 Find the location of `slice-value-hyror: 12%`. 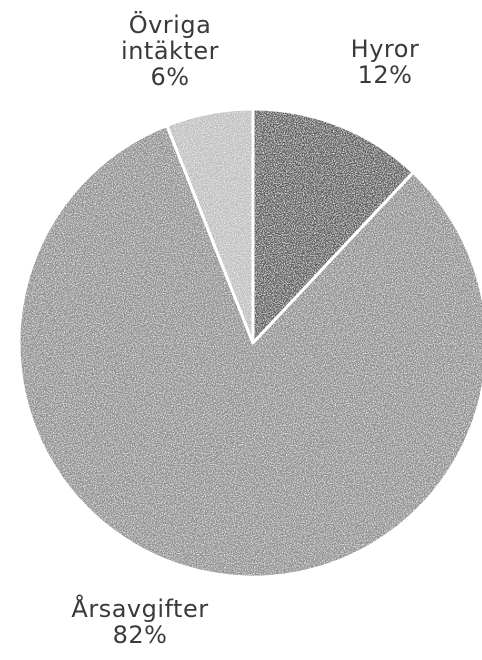

slice-value-hyror: 12% is located at coordinates (385, 75).